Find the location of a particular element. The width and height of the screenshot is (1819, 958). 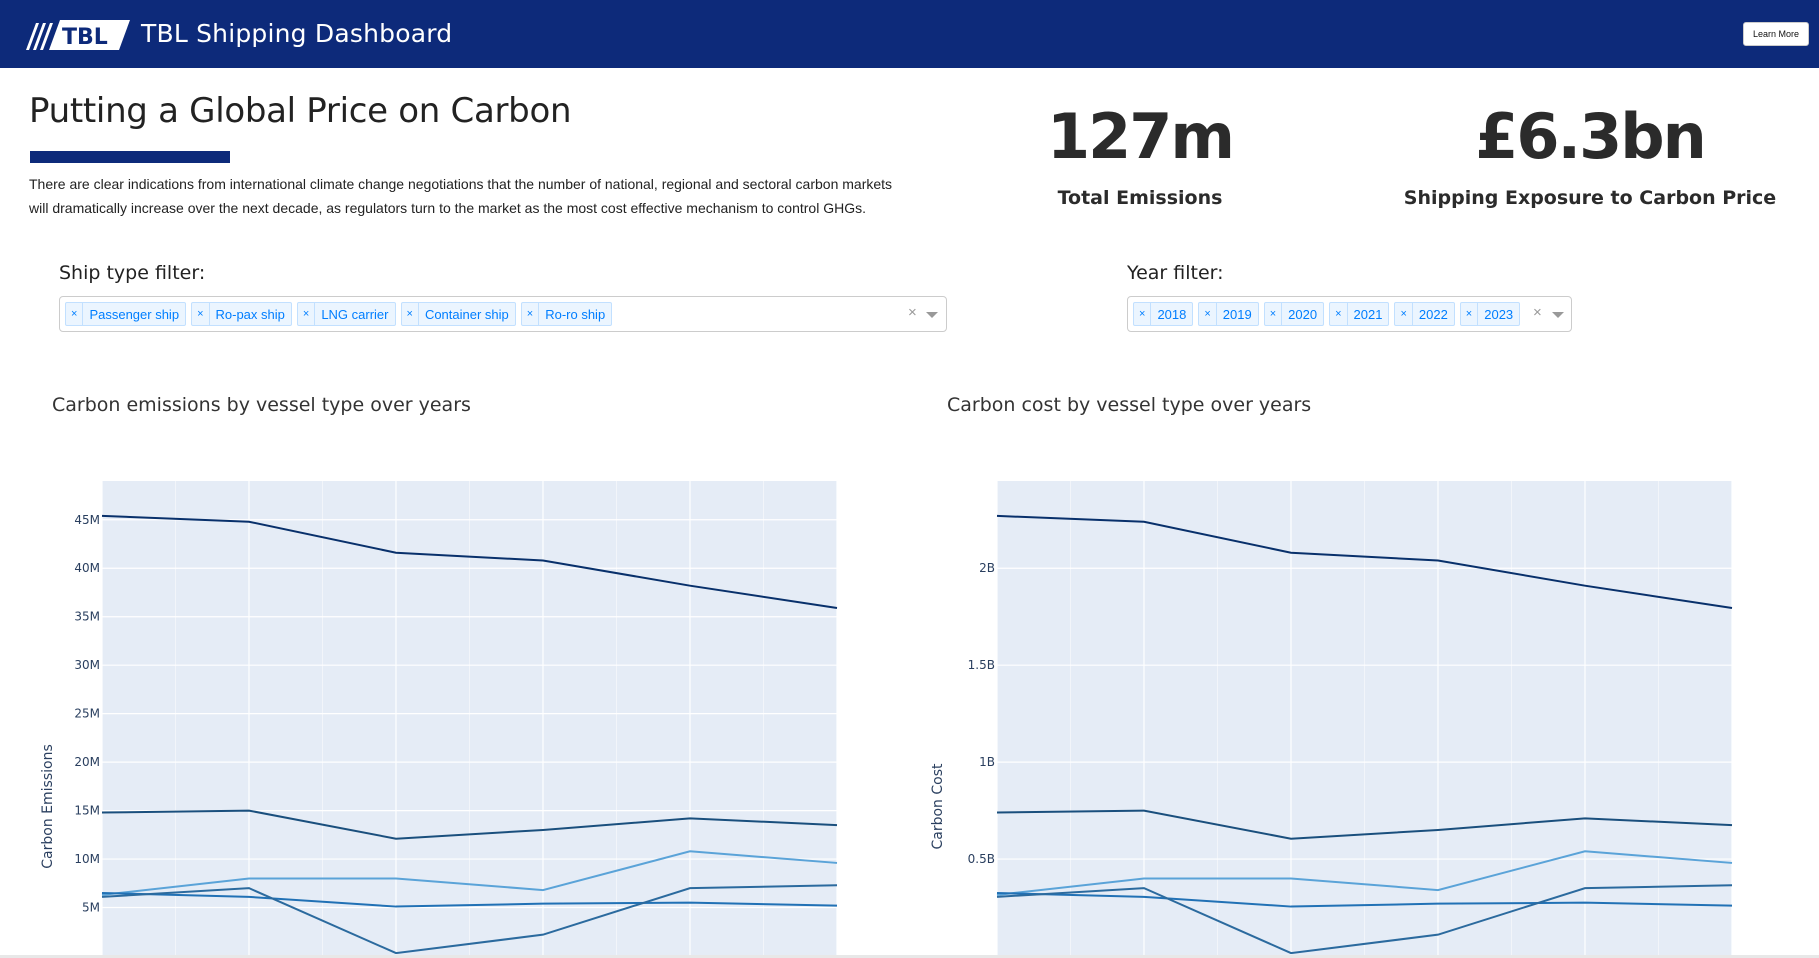

year-chips: × 2018 × 2019 × 2020 × 2021 × 2022 × 2023 is located at coordinates (1329, 314).